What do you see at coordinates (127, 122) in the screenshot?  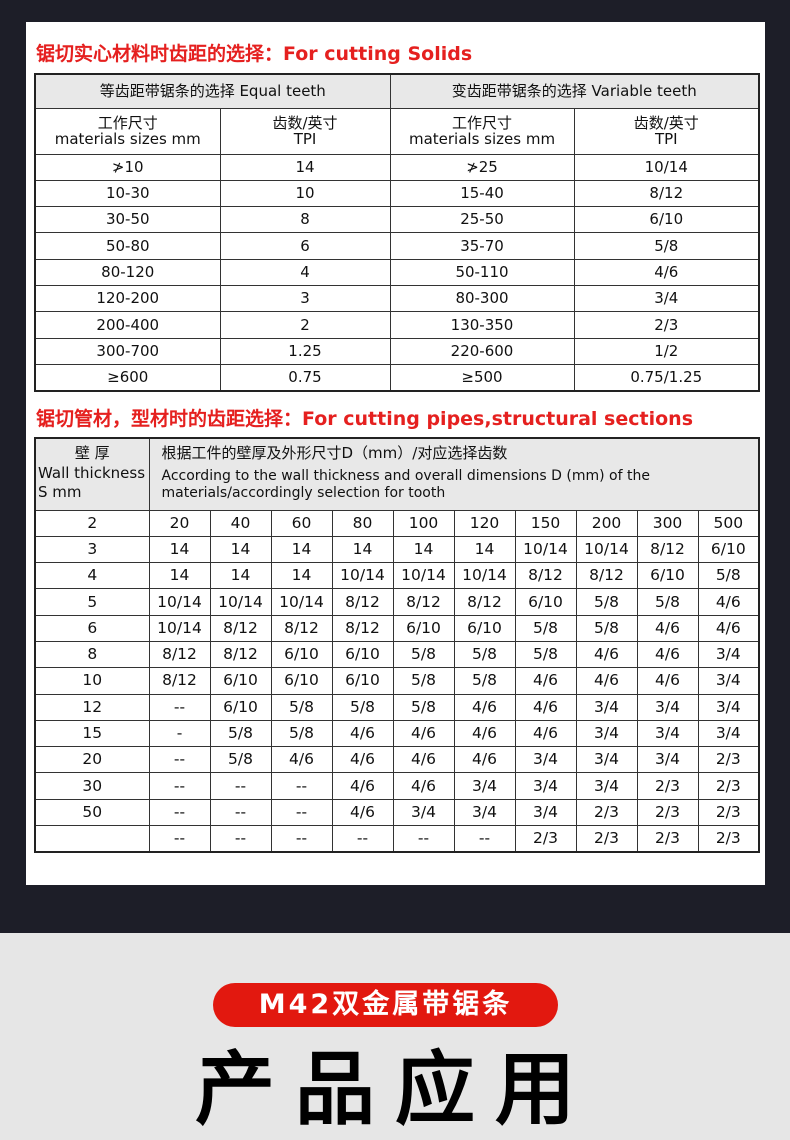 I see `size-cn: 工作尺寸` at bounding box center [127, 122].